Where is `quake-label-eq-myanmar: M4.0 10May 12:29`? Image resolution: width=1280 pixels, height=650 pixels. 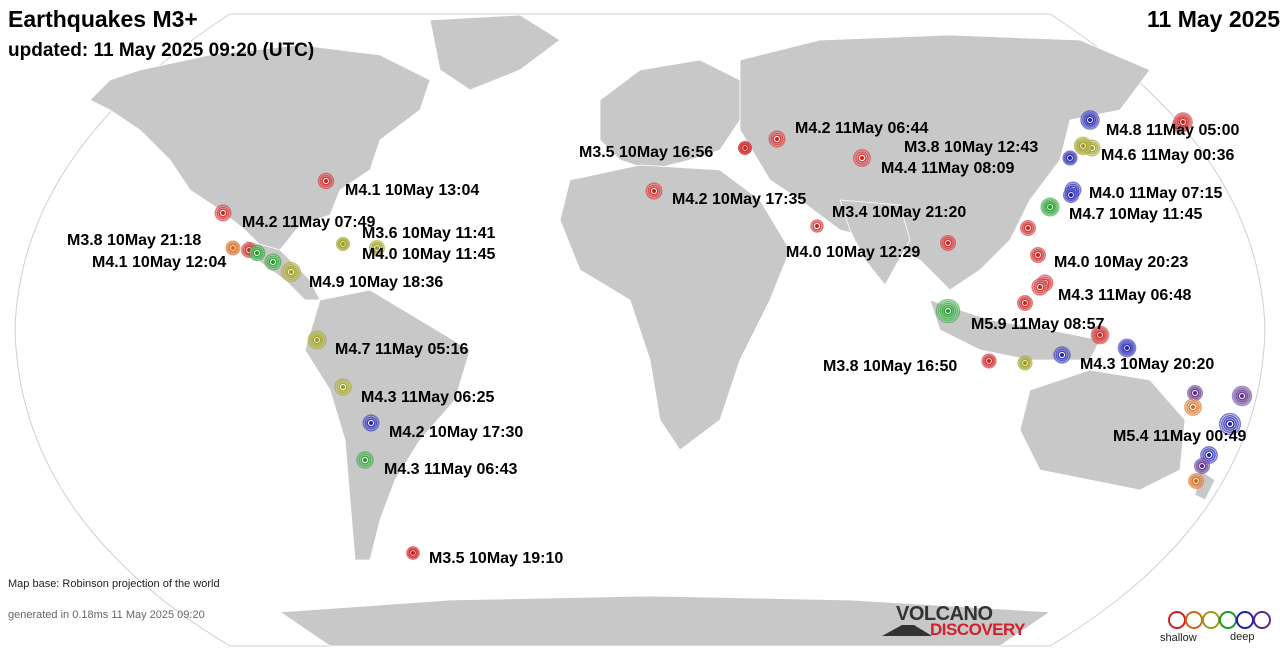 quake-label-eq-myanmar: M4.0 10May 12:29 is located at coordinates (853, 252).